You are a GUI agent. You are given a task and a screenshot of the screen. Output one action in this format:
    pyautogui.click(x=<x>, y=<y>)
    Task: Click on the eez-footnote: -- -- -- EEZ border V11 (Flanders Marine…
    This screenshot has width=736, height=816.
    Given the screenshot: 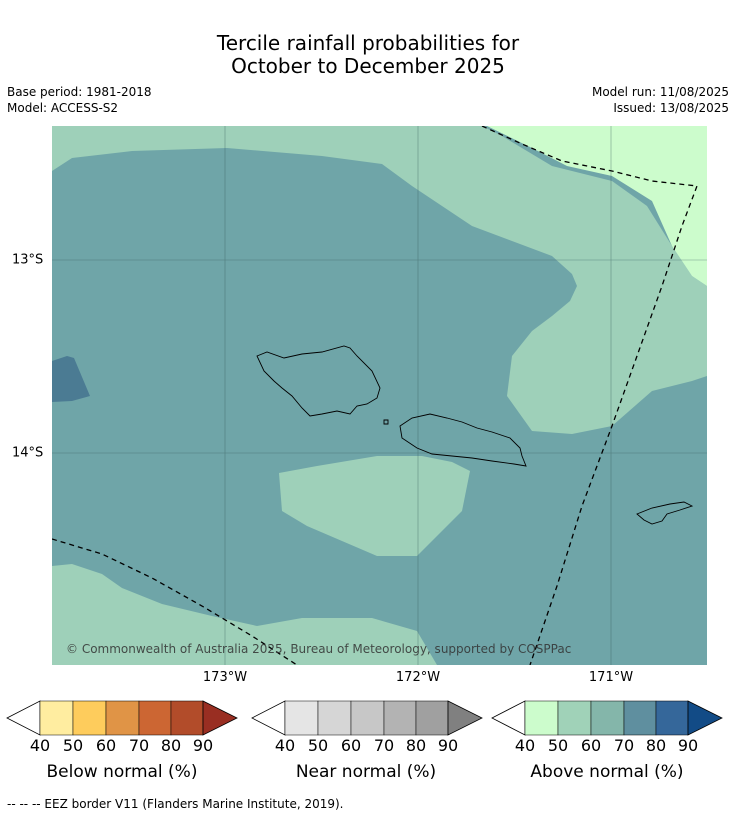 What is the action you would take?
    pyautogui.click(x=175, y=804)
    